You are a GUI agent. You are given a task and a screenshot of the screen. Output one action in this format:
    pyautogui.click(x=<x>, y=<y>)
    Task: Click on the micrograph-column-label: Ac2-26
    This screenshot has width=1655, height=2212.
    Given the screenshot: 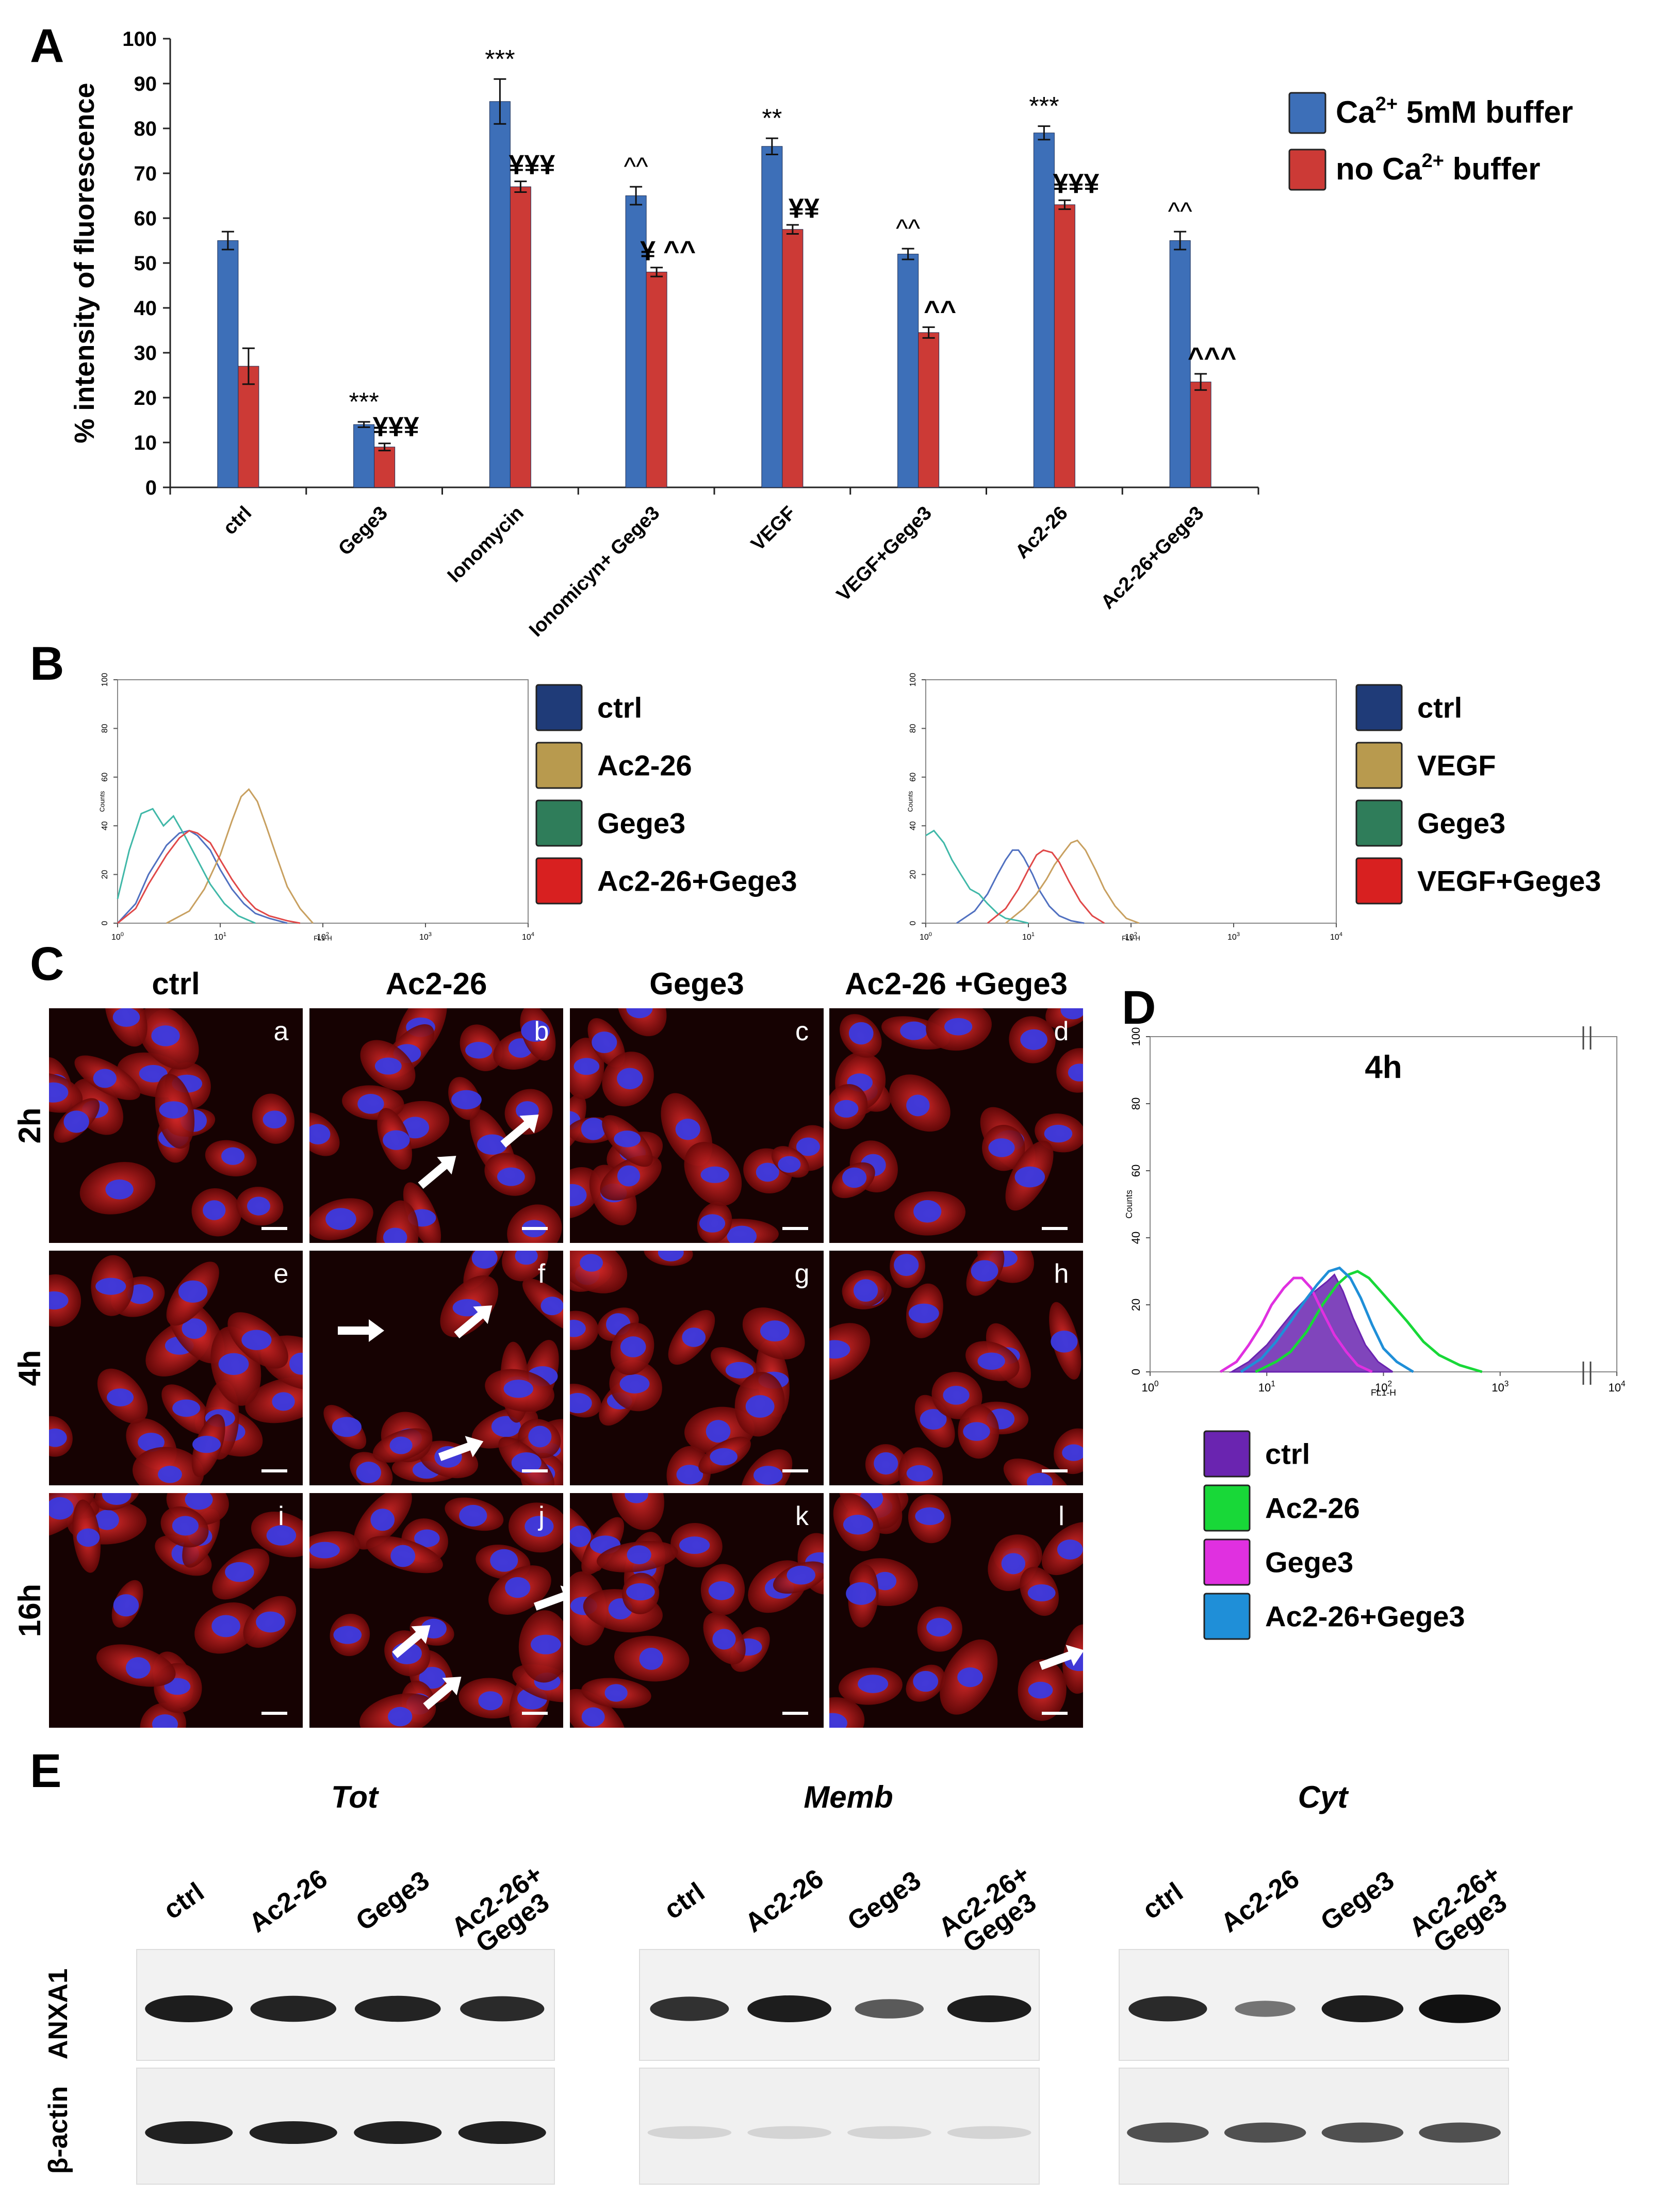 What is the action you would take?
    pyautogui.click(x=436, y=983)
    